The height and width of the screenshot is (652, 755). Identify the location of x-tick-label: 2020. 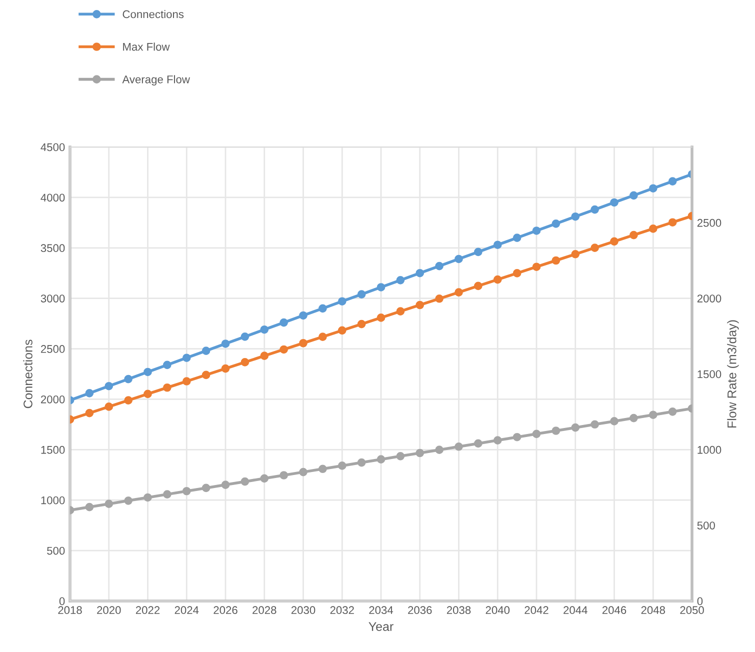
(109, 610).